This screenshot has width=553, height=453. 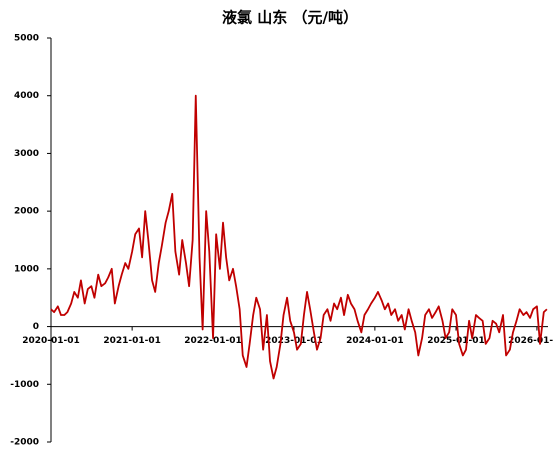 I want to click on y-tick-label: 2000, so click(x=26, y=212).